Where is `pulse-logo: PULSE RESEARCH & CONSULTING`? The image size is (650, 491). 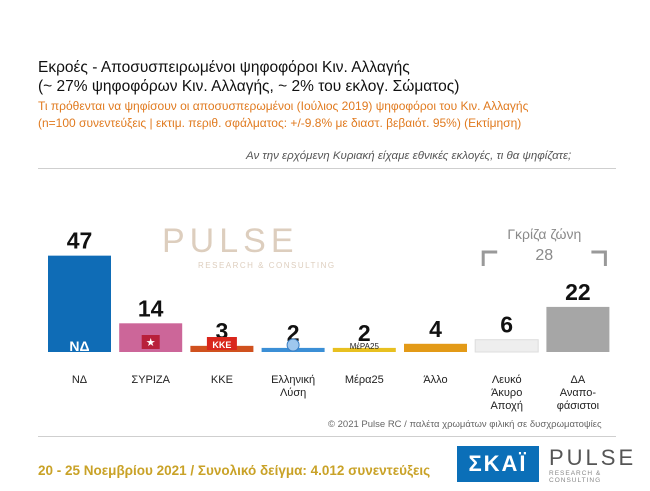 pulse-logo: PULSE RESEARCH & CONSULTING is located at coordinates (595, 465).